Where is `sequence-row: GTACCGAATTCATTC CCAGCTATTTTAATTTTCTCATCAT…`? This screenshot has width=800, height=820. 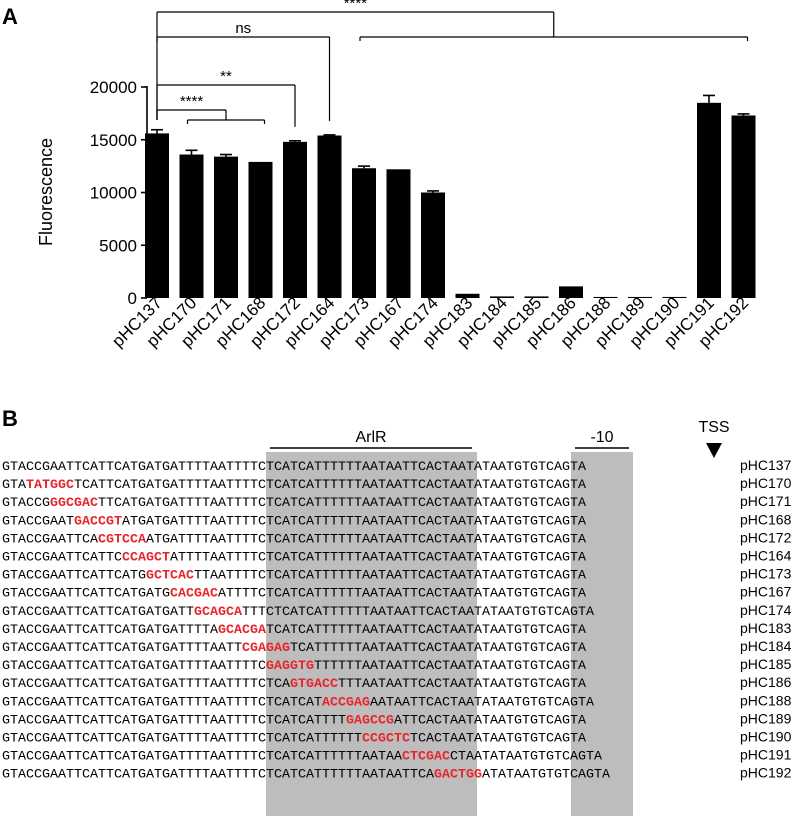
sequence-row: GTACCGAATTCATTC CCAGCTATTTTAATTTTCTCATCAT… is located at coordinates (397, 556).